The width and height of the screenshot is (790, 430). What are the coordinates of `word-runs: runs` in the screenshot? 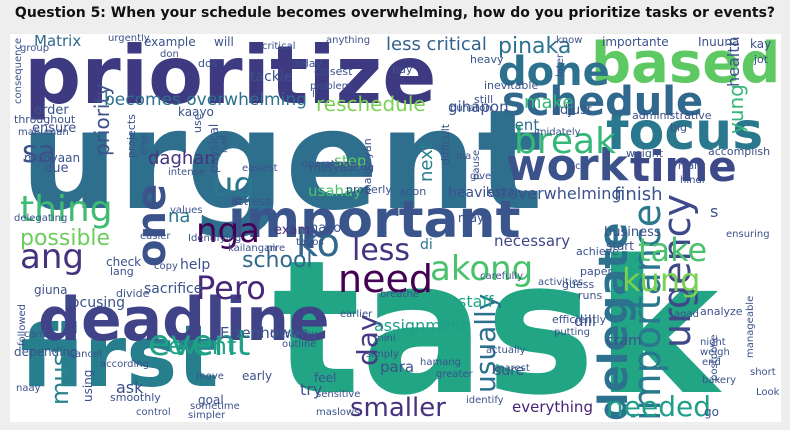 It's located at (590, 295).